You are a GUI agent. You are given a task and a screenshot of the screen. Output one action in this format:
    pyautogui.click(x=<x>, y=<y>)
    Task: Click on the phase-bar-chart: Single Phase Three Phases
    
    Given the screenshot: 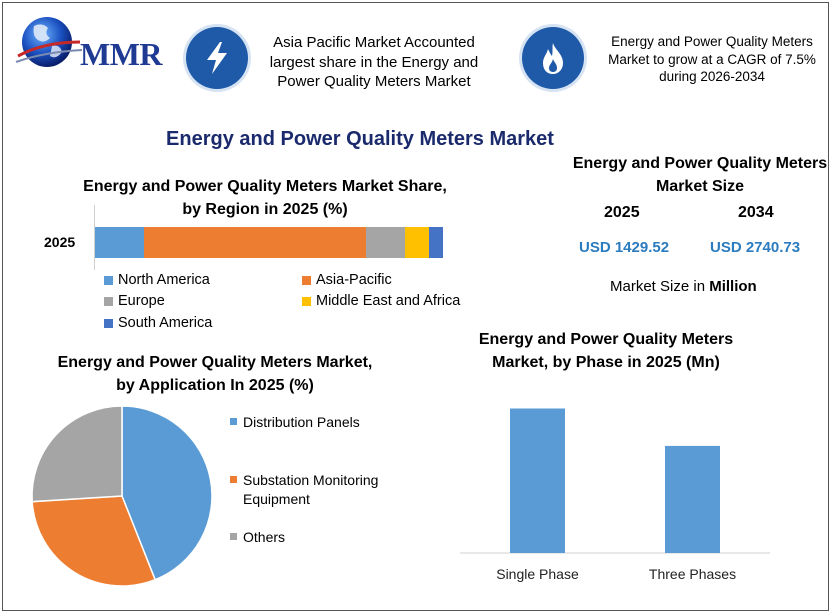 What is the action you would take?
    pyautogui.click(x=615, y=495)
    